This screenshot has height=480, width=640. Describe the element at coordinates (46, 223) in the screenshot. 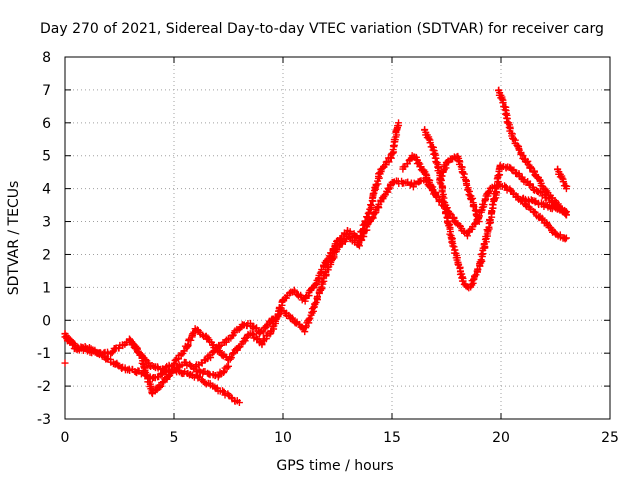

I see `y-tick-label: 3` at that location.